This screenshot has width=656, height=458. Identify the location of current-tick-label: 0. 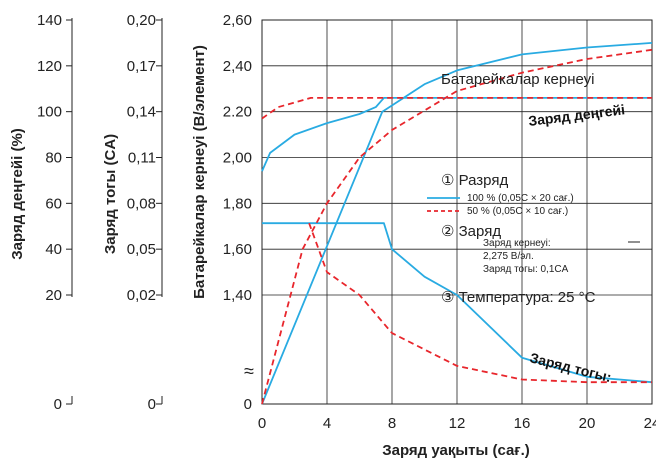
(152, 404).